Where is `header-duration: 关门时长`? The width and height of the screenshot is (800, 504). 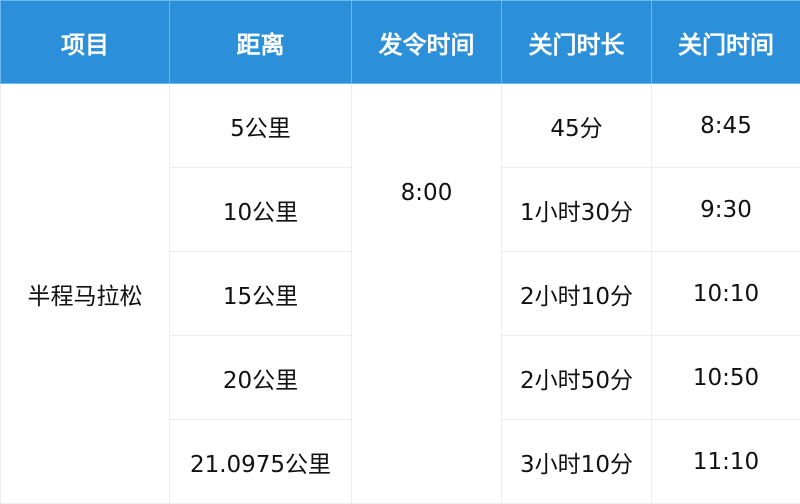 header-duration: 关门时长 is located at coordinates (577, 42).